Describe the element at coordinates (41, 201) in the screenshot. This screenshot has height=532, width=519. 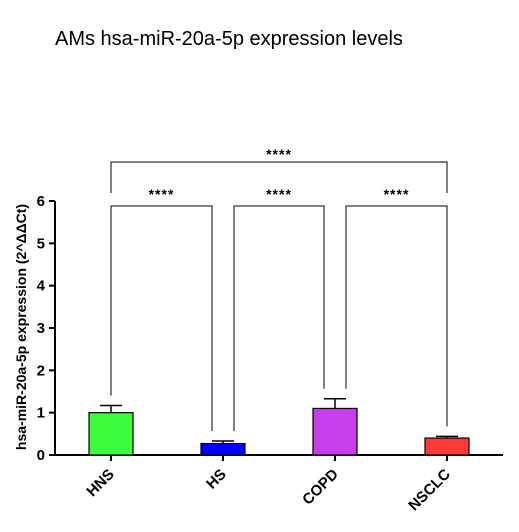
I see `y-tick-label: 6` at that location.